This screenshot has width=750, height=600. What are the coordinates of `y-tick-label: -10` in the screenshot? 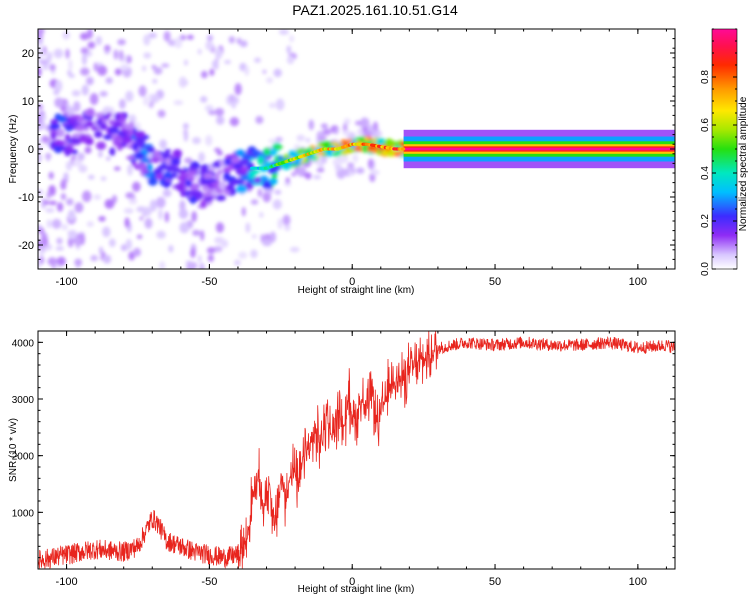 It's located at (26, 198).